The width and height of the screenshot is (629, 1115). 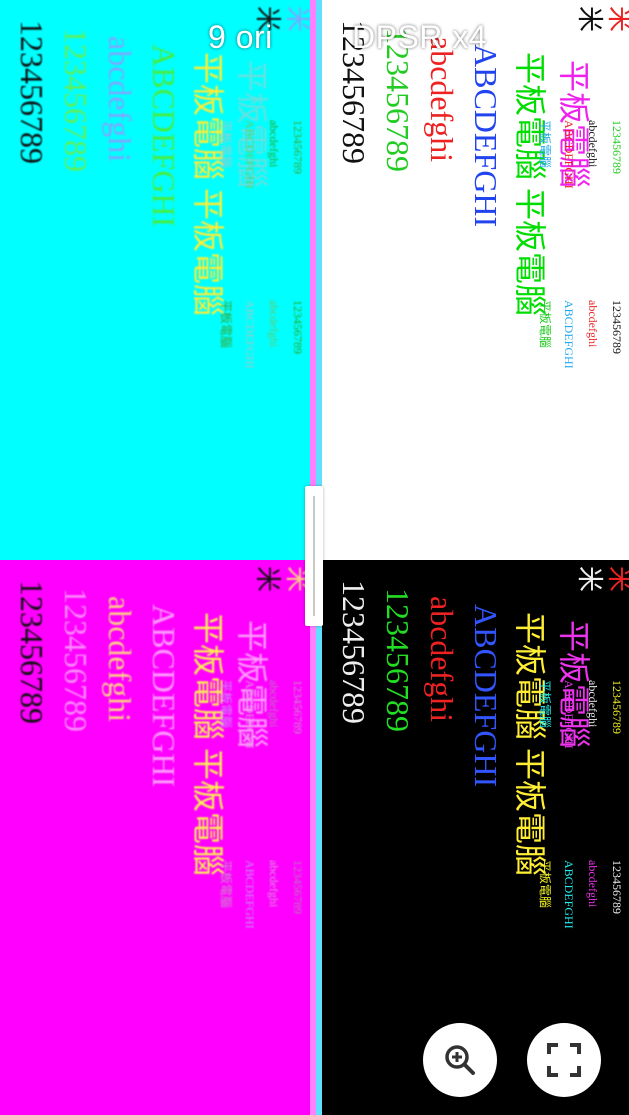 I want to click on label-dpsr: DPSR x4, so click(x=420, y=37).